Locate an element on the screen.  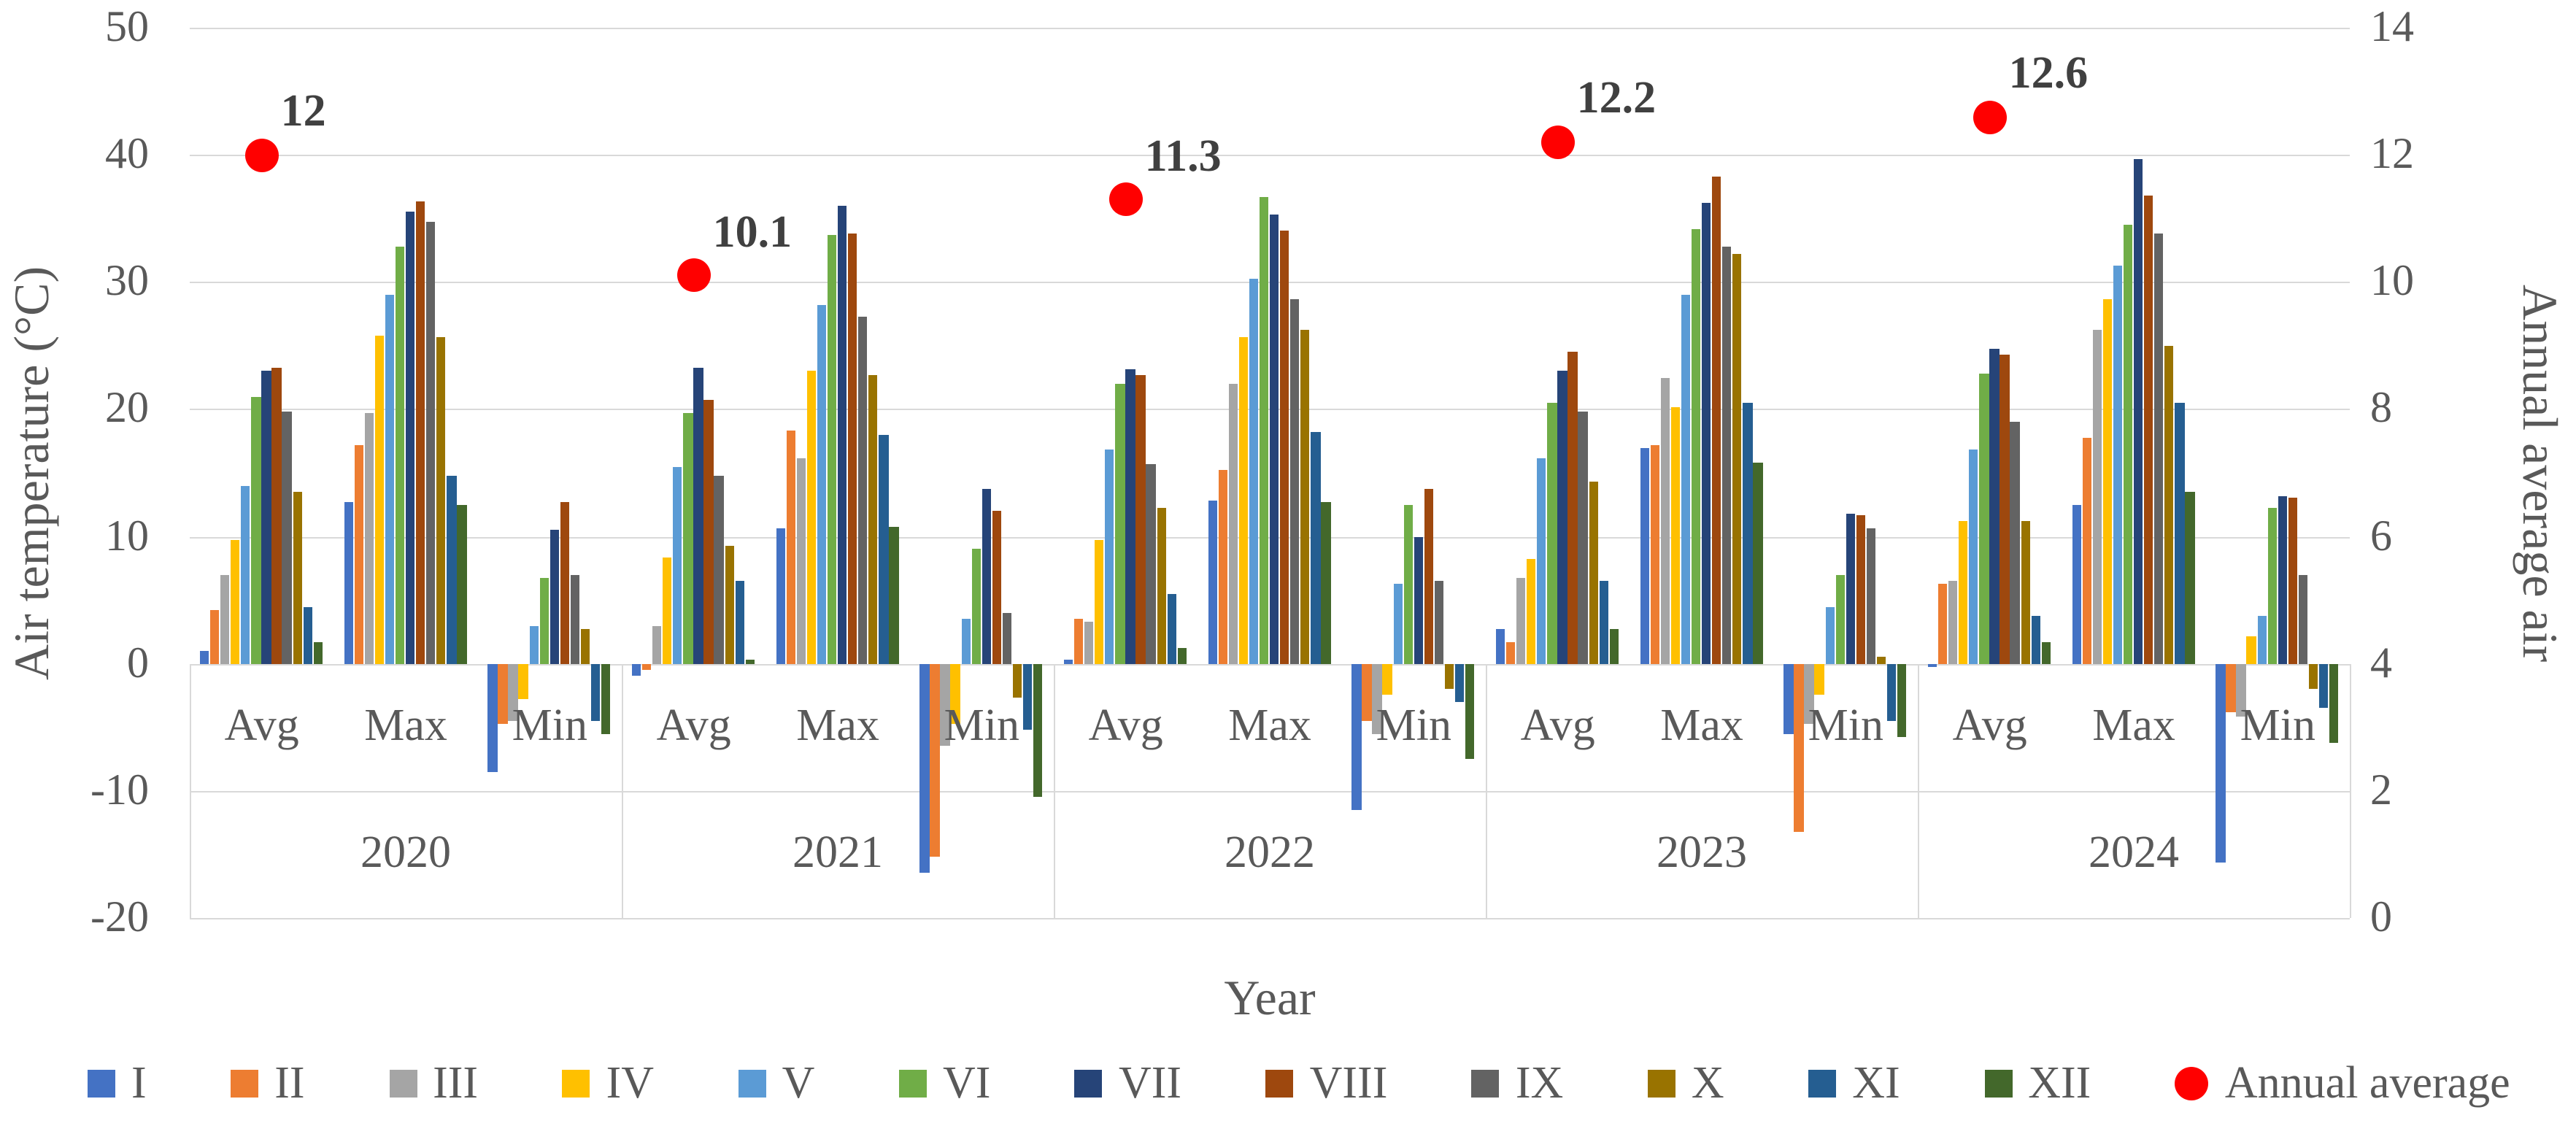
legend-label: Annual average is located at coordinates (2367, 1082).